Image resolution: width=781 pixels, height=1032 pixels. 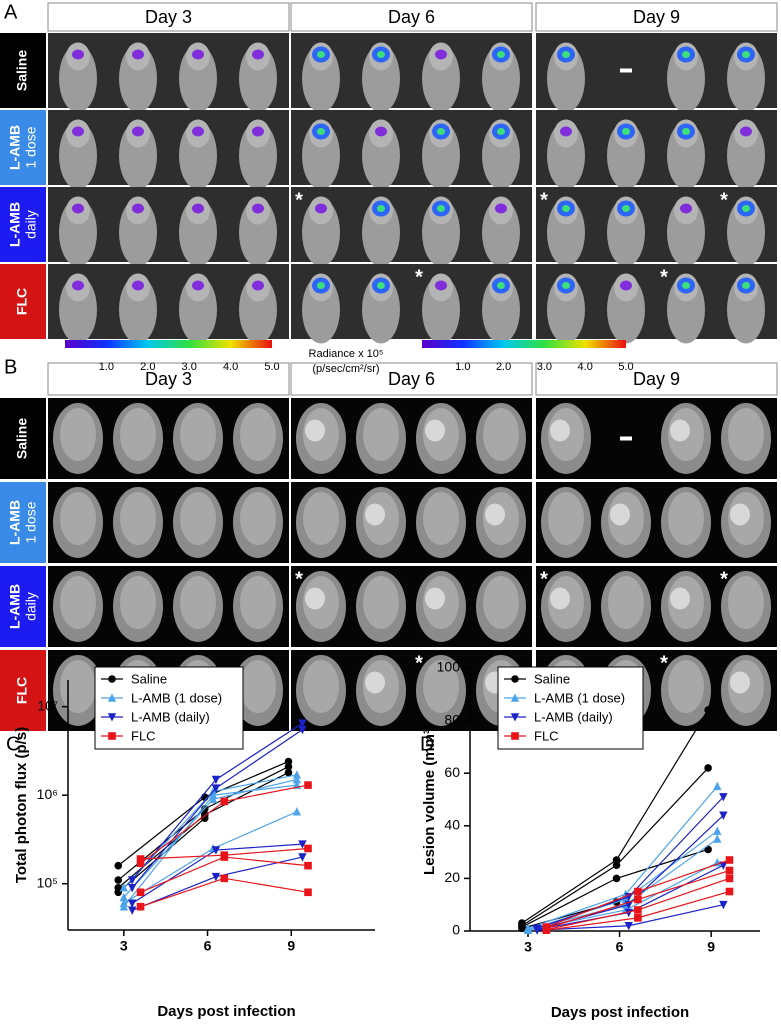 What do you see at coordinates (345, 369) in the screenshot?
I see `colorbar-unit: (p/sec/cm²/sr)` at bounding box center [345, 369].